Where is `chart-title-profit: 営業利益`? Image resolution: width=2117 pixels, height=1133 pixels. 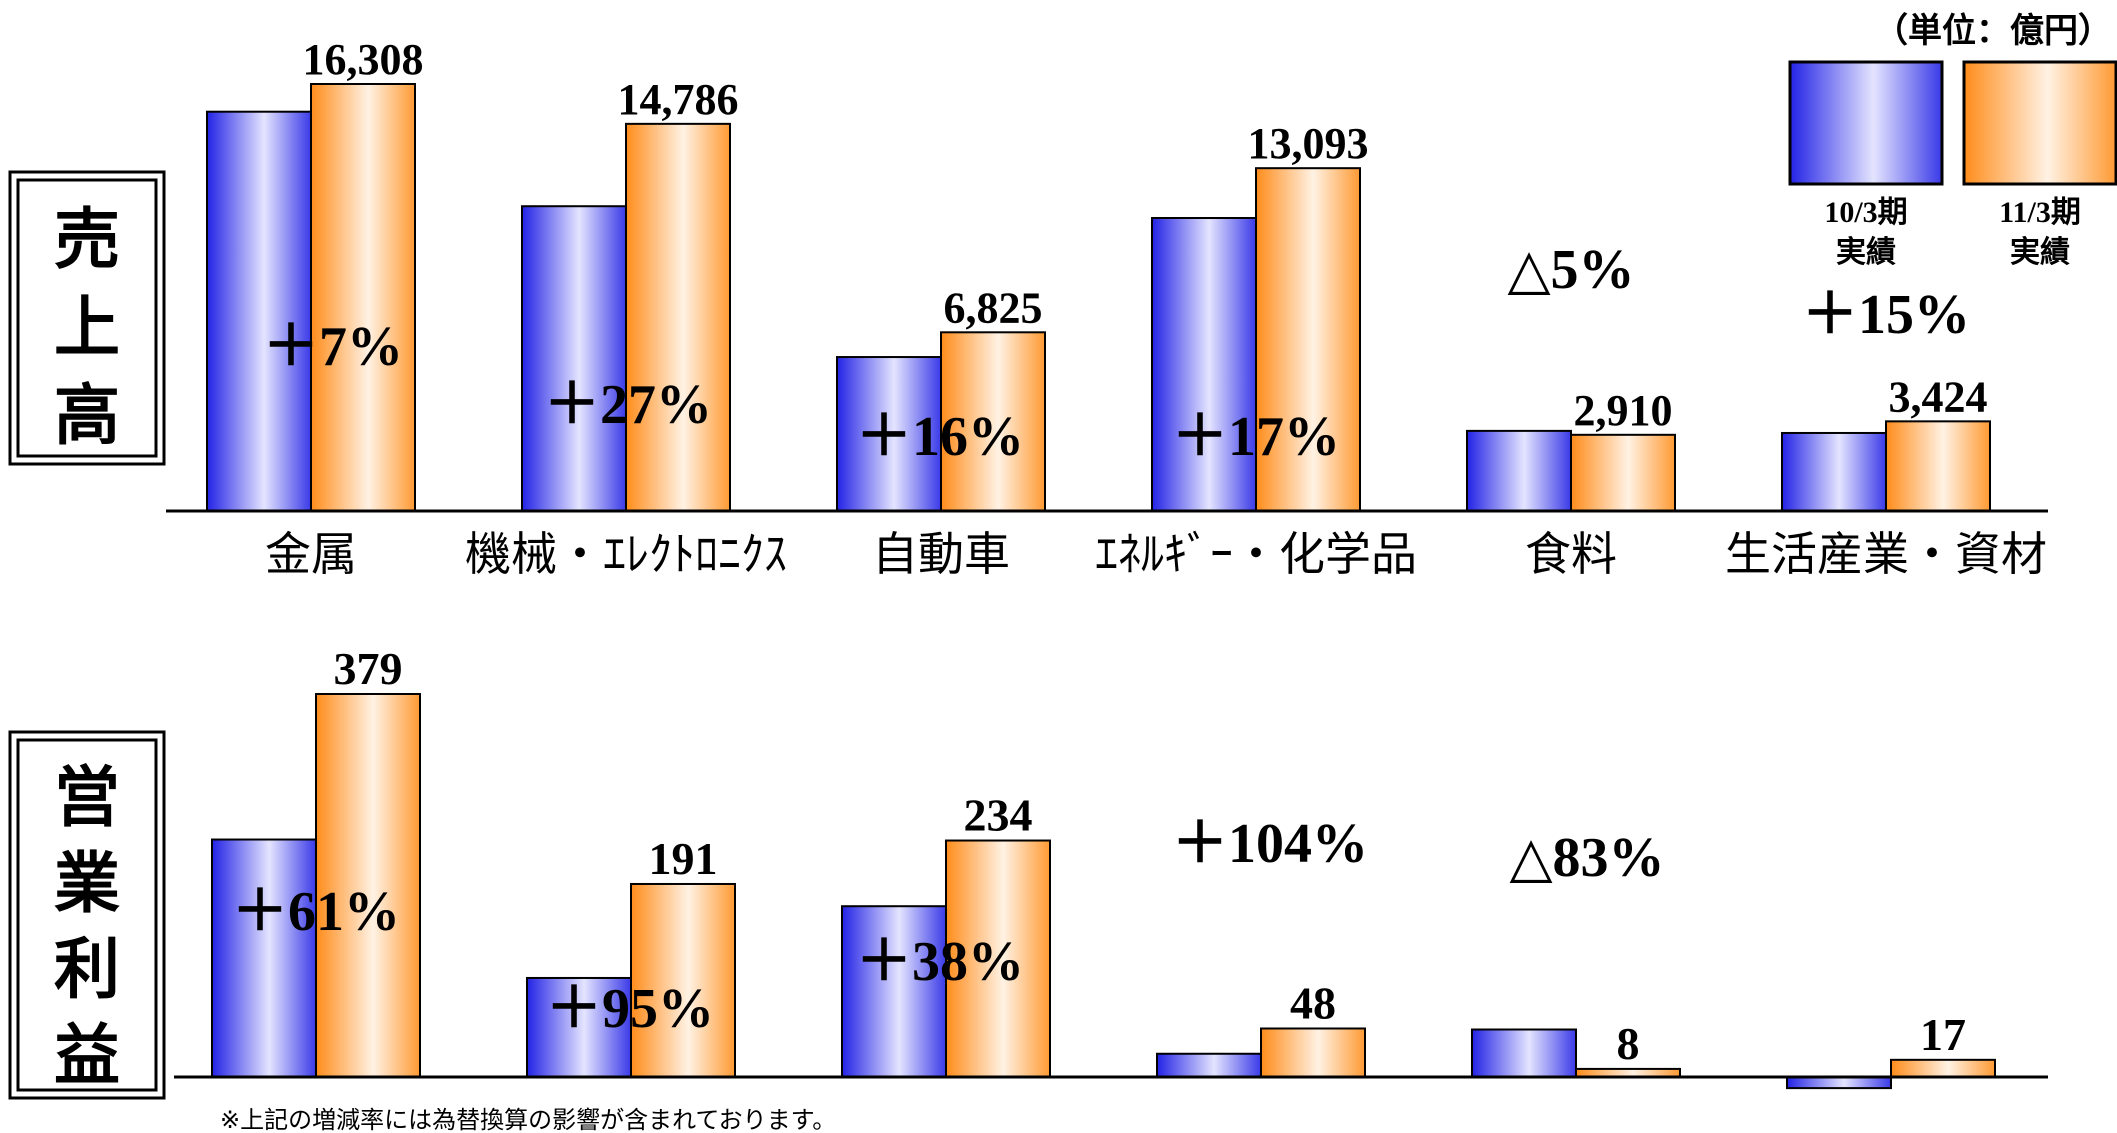
chart-title-profit: 営業利益 is located at coordinates (87, 926).